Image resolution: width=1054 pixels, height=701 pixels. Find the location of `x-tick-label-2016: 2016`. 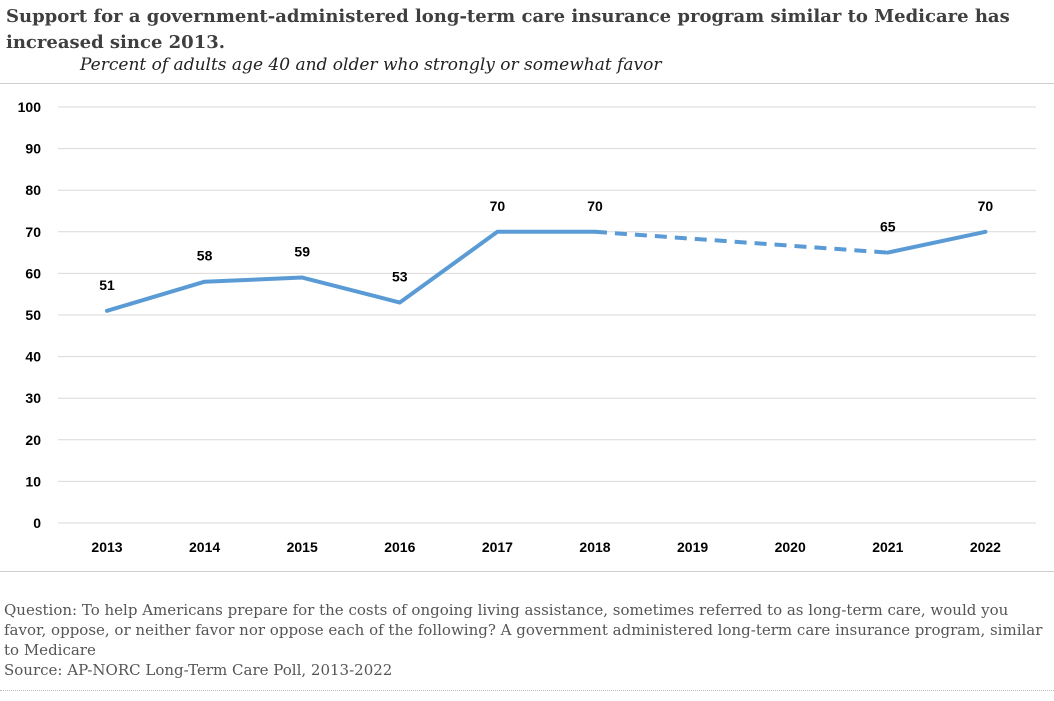

x-tick-label-2016: 2016 is located at coordinates (399, 547).